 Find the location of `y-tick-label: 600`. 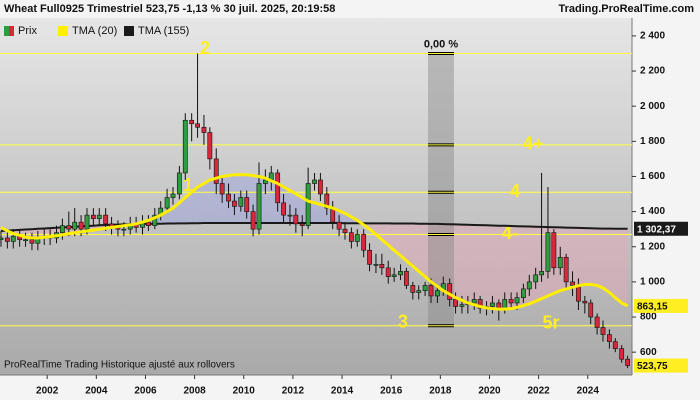

y-tick-label: 600 is located at coordinates (648, 352).